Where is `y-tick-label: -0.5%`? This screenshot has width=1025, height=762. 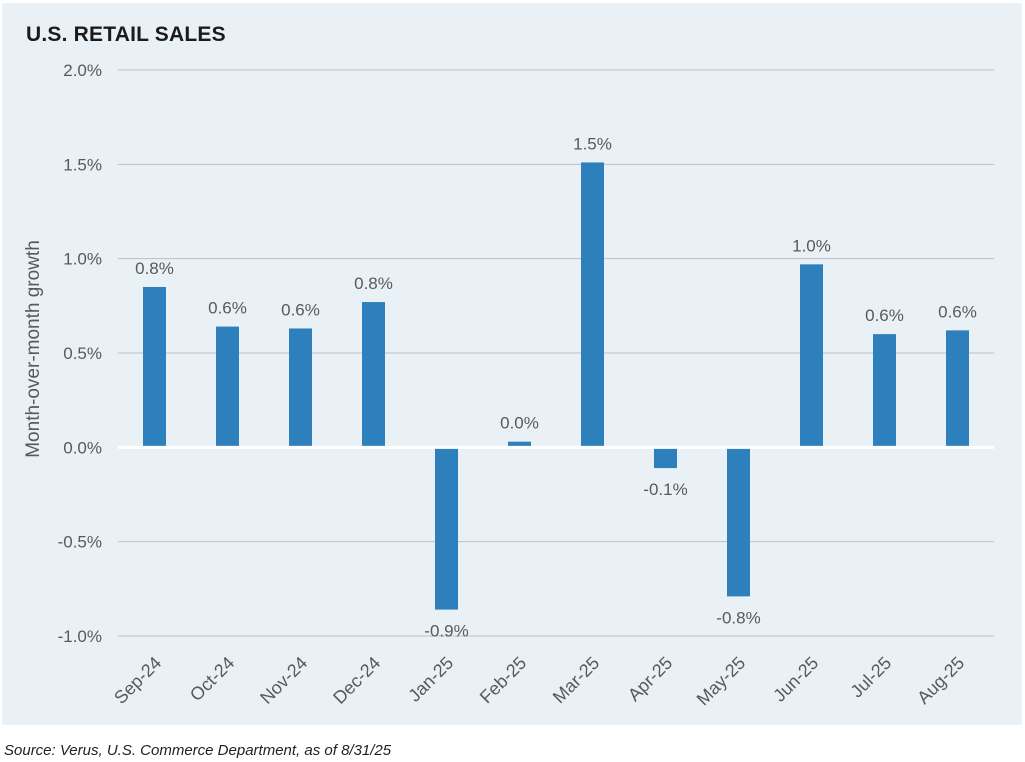 y-tick-label: -0.5% is located at coordinates (80, 542).